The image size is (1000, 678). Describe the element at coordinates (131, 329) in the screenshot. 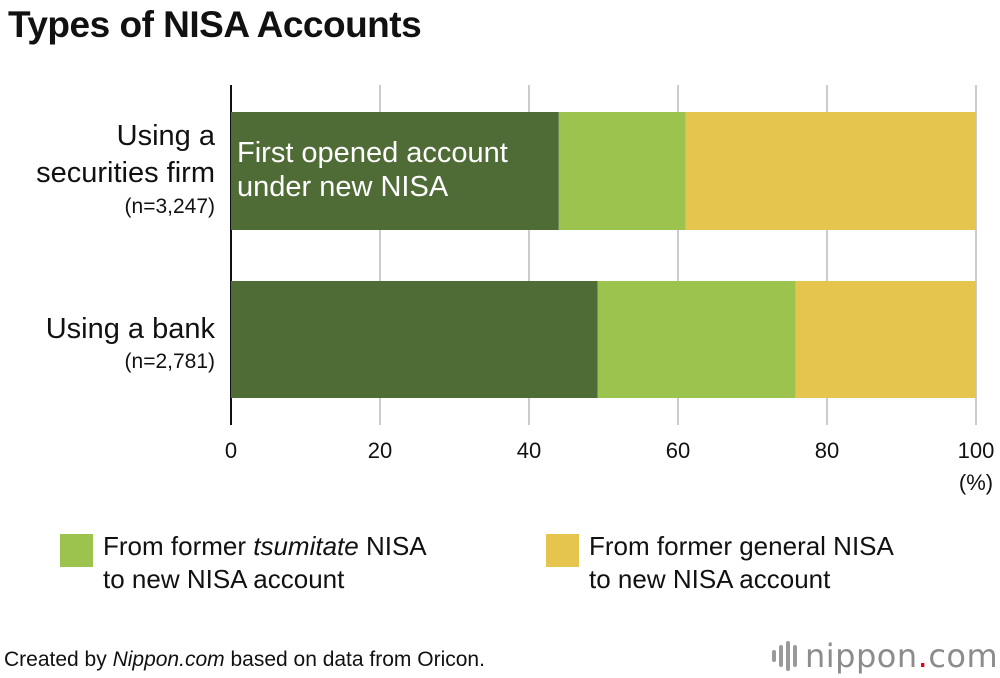

I see `category-label-1: Using a bank` at that location.